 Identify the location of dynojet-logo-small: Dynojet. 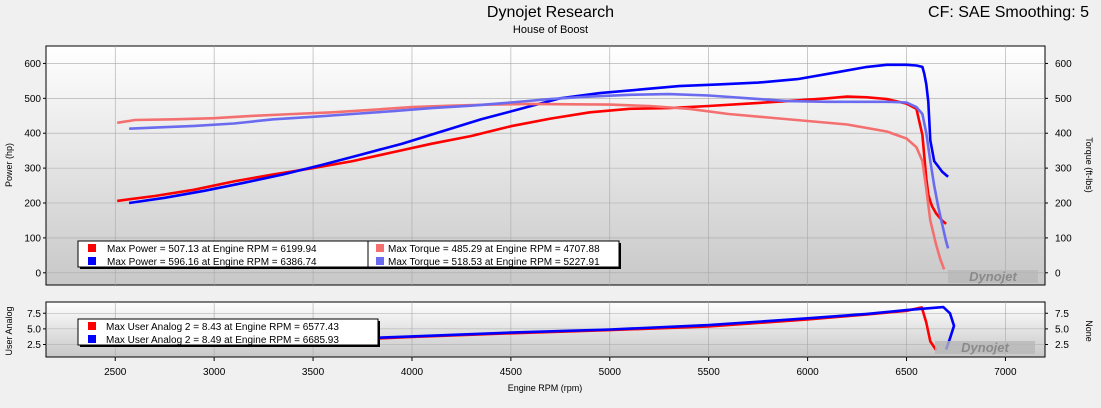
(985, 347).